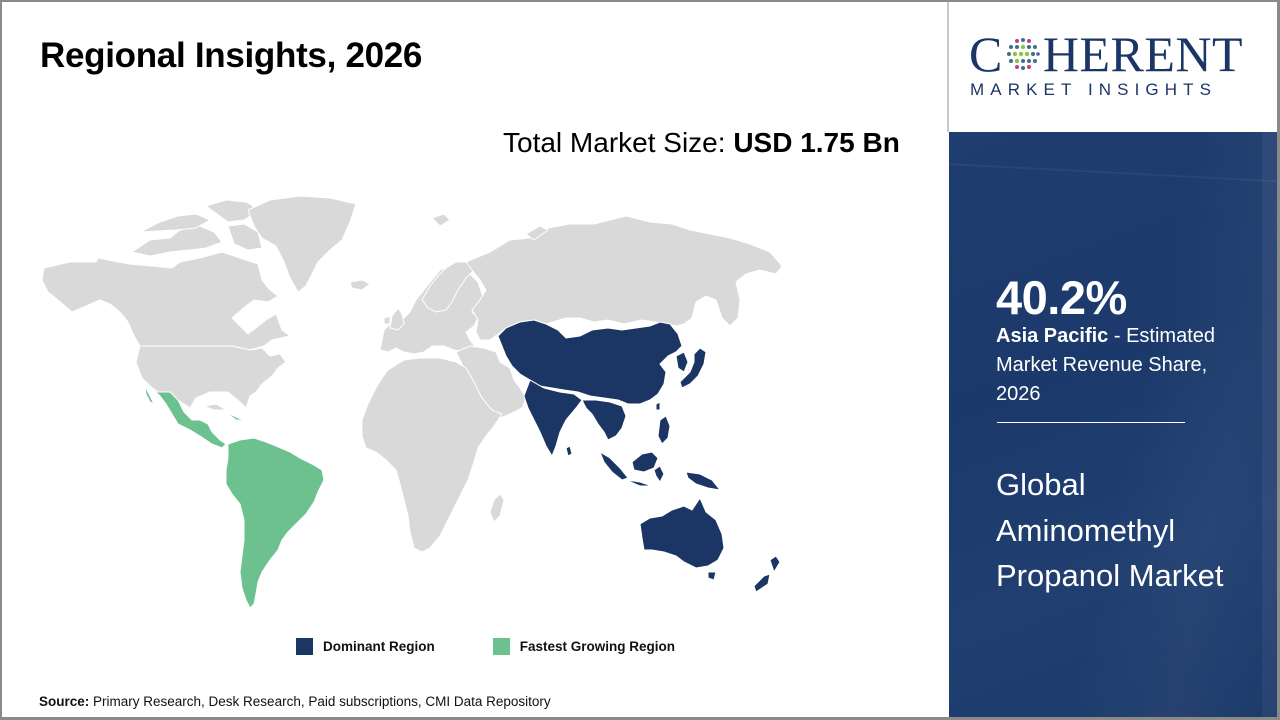 Image resolution: width=1280 pixels, height=720 pixels. I want to click on globe-dots-icon, so click(1023, 54).